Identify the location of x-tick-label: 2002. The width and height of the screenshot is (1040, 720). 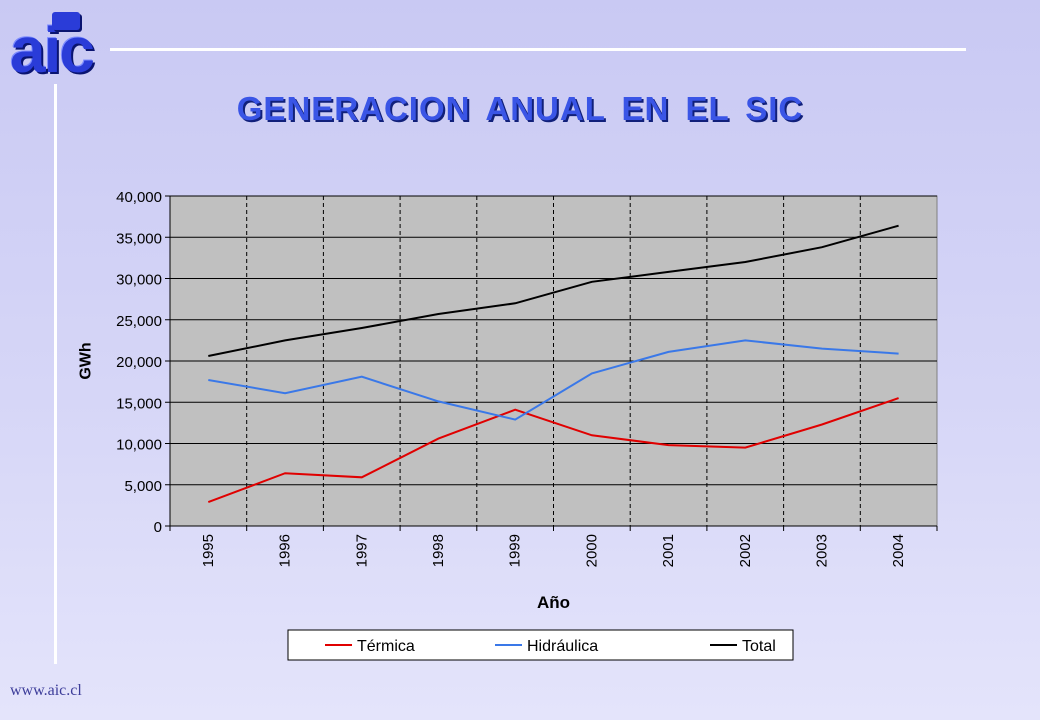
(745, 550).